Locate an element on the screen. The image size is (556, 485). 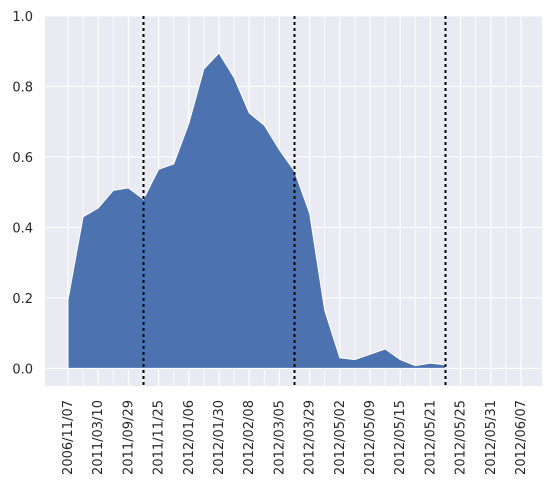
x-tick-label: 2012/03/29 is located at coordinates (310, 437).